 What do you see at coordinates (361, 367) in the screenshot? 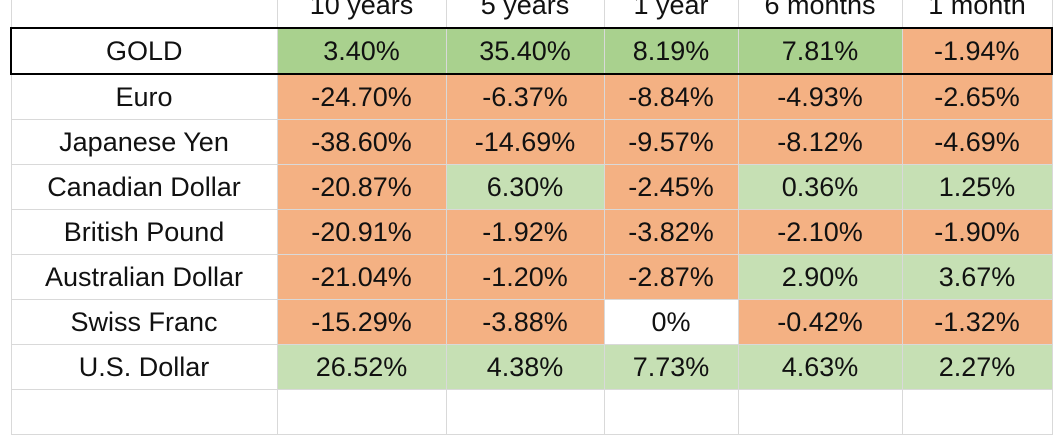
I see `value-cell: 26.52%` at bounding box center [361, 367].